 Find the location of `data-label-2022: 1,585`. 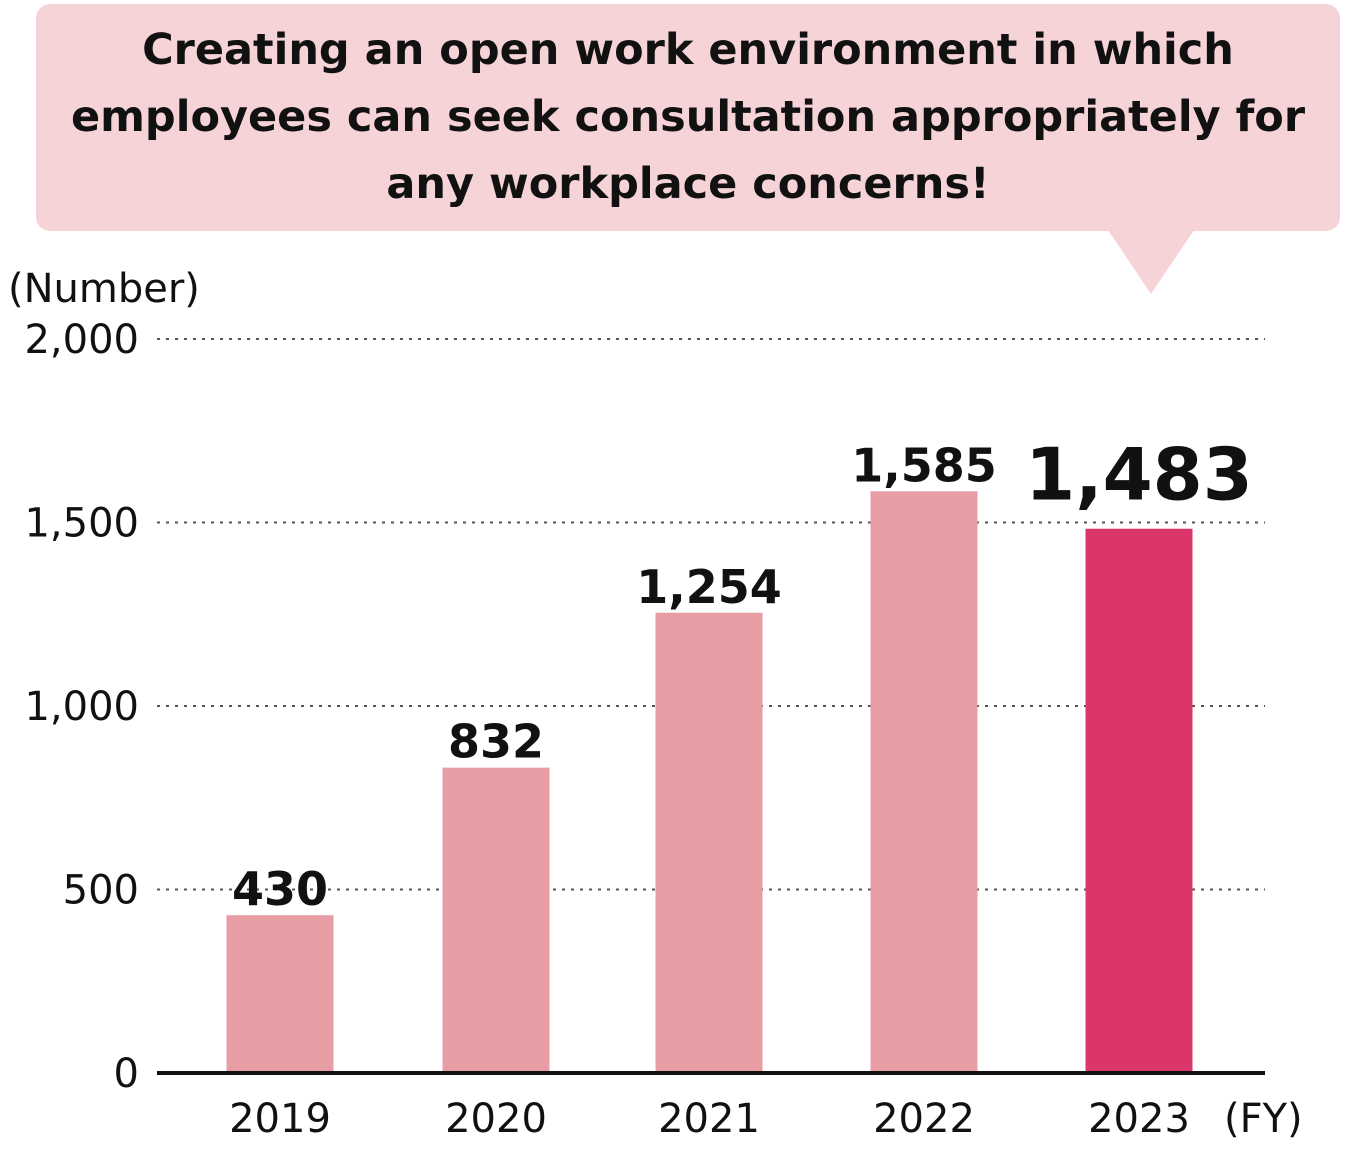

data-label-2022: 1,585 is located at coordinates (924, 465).